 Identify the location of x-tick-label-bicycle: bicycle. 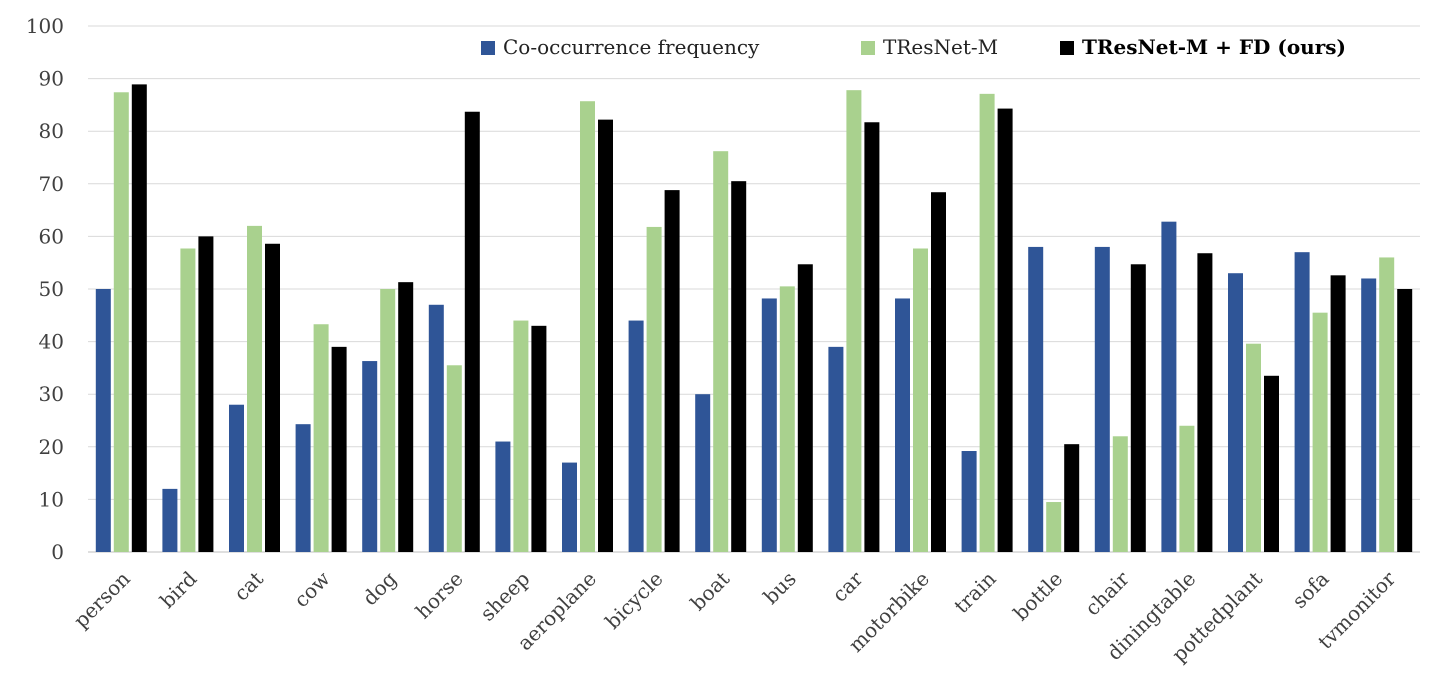
(633, 600).